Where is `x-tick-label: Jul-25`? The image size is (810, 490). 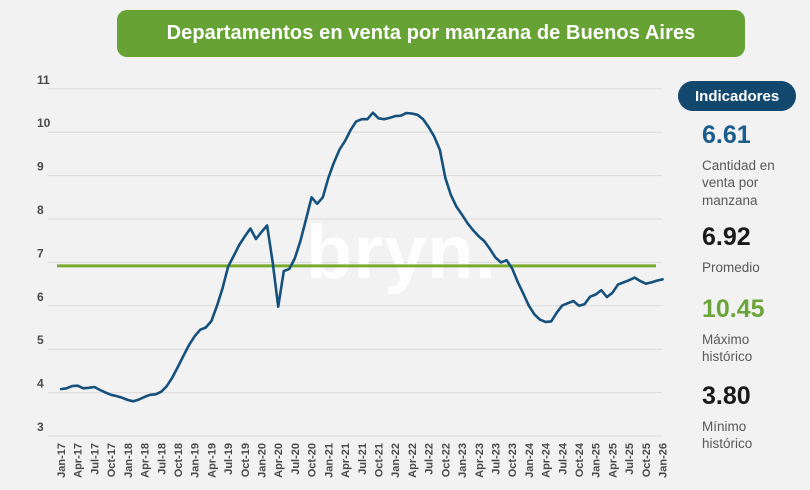
x-tick-label: Jul-25 is located at coordinates (630, 459).